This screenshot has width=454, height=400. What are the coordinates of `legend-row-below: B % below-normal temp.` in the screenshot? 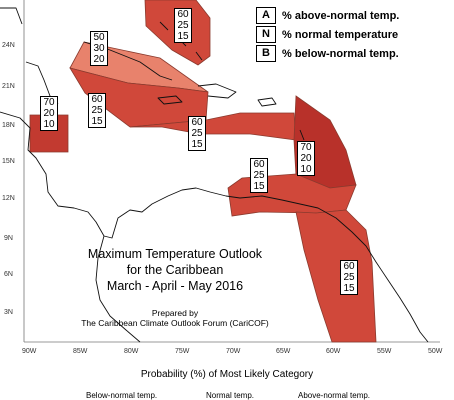 It's located at (327, 53).